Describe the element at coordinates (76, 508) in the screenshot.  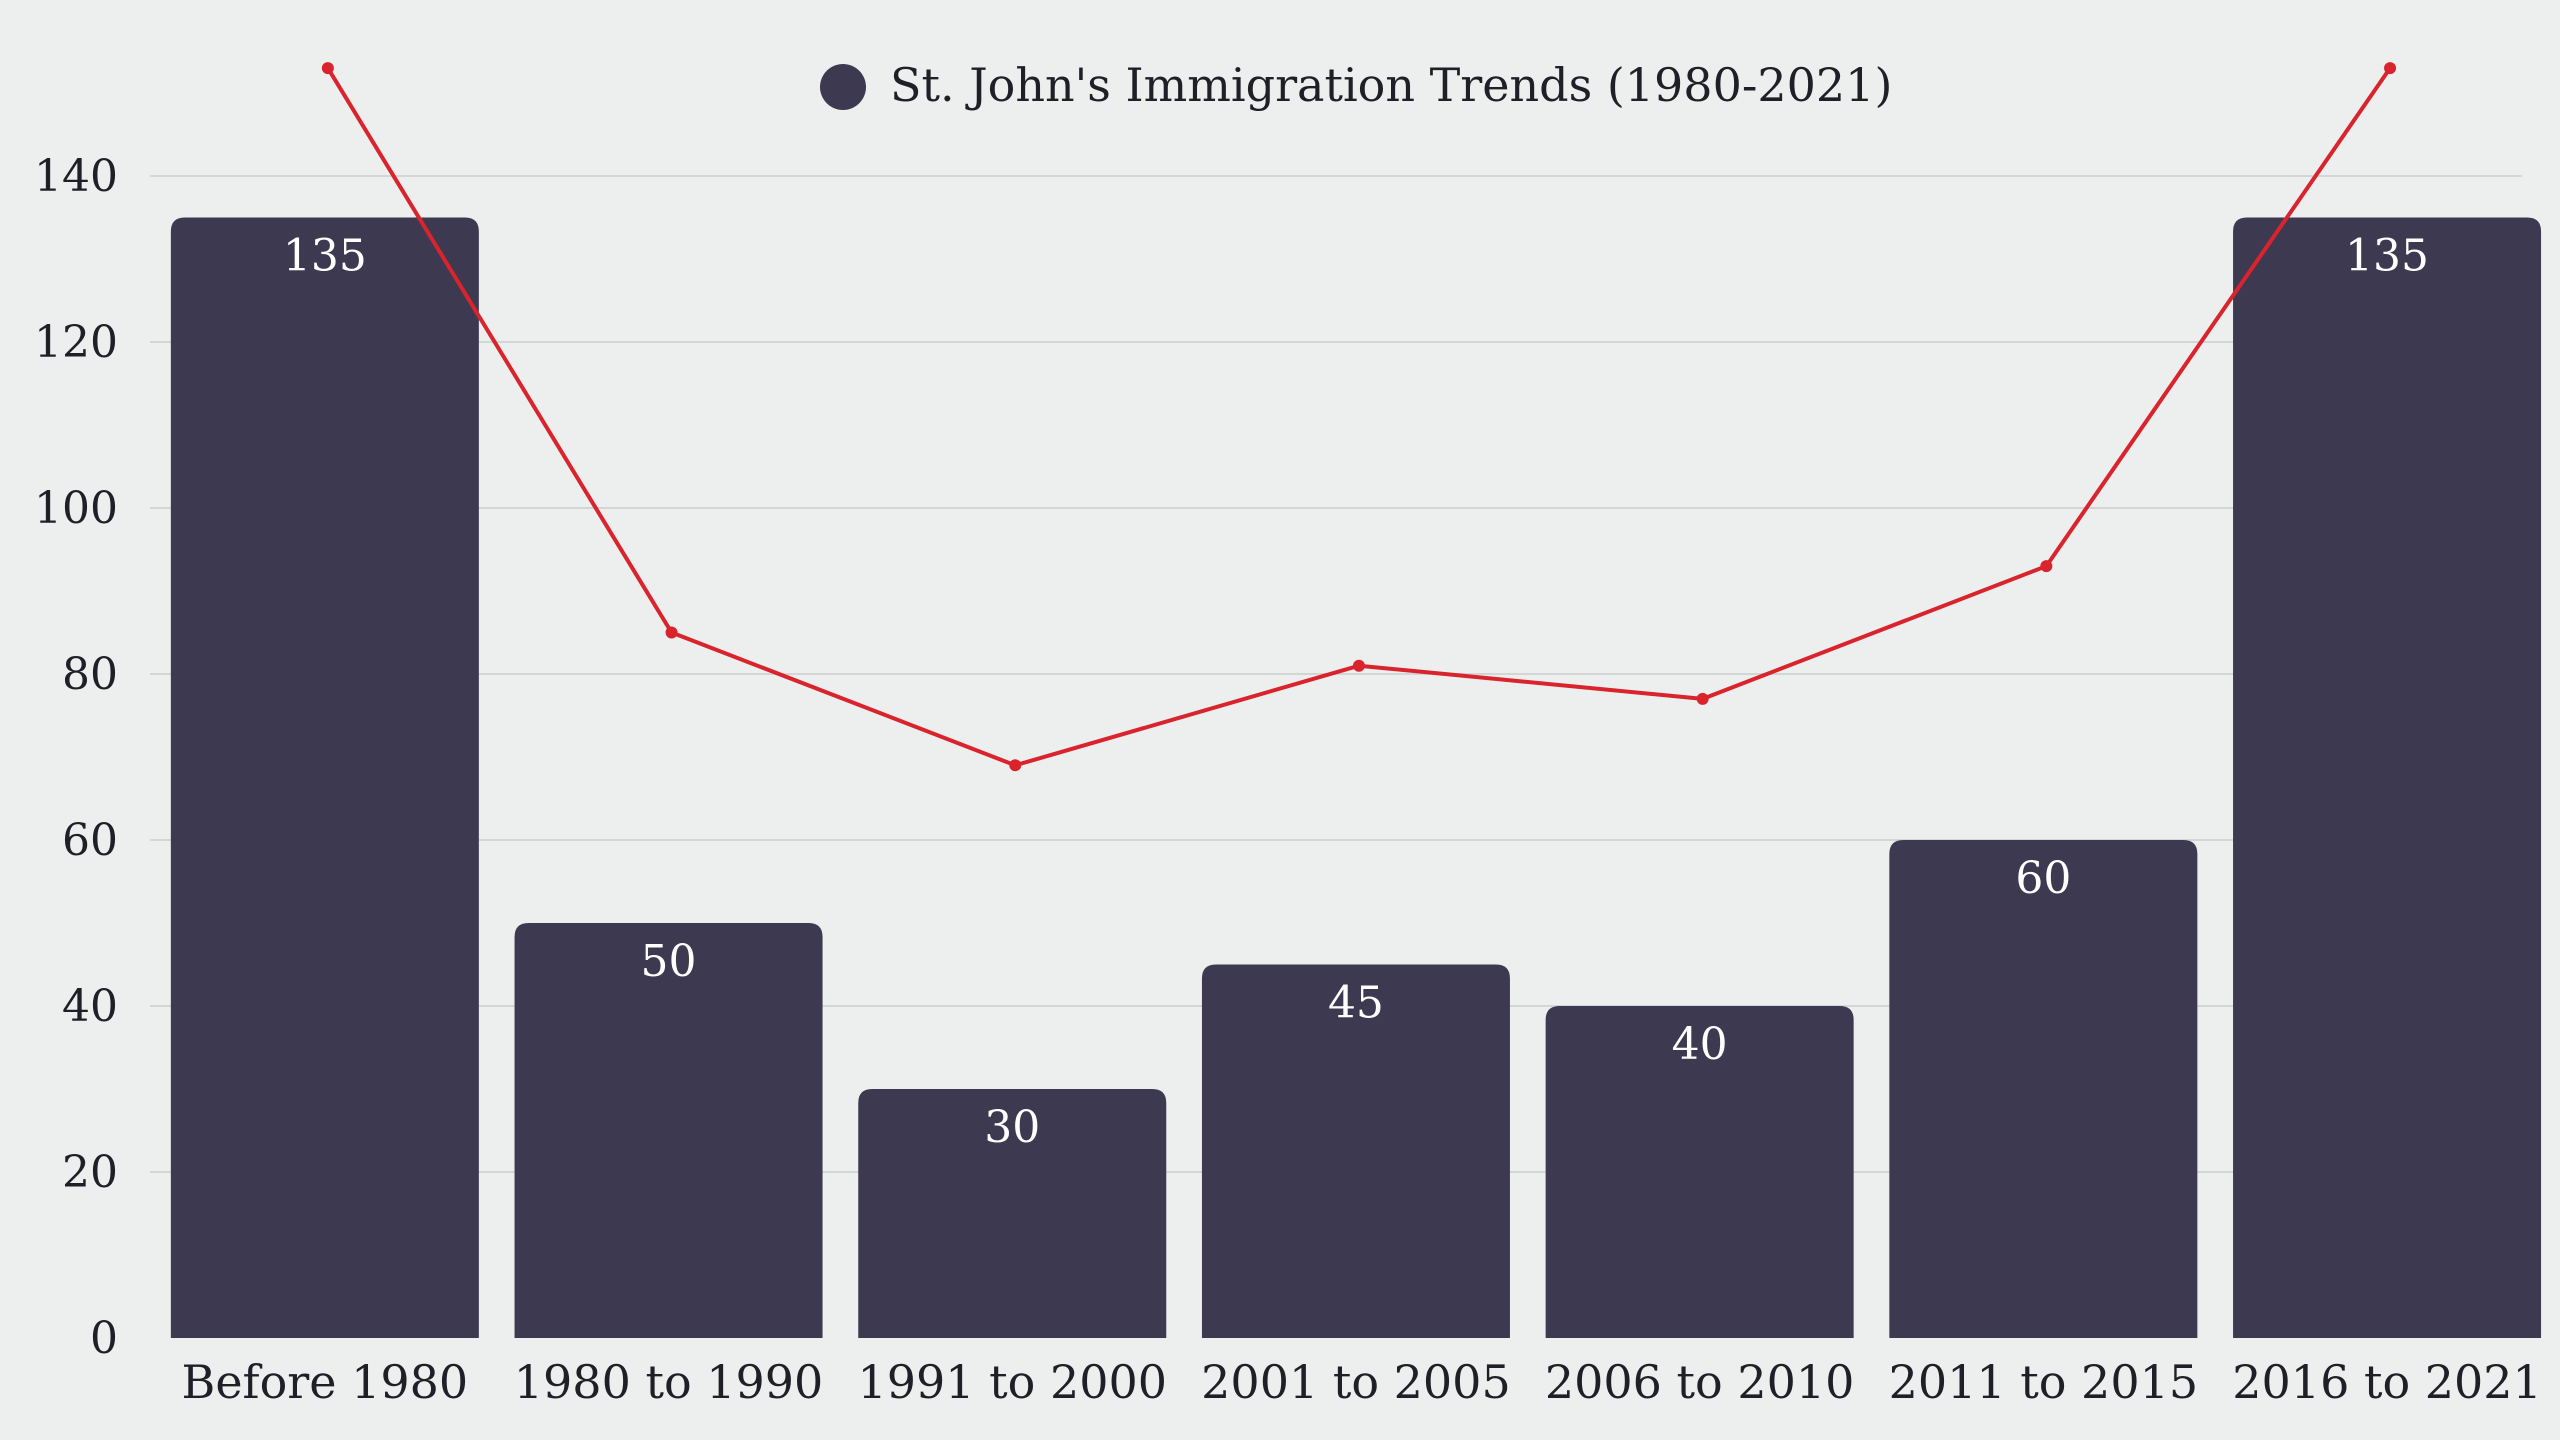
I see `y-tick-label: 100` at that location.